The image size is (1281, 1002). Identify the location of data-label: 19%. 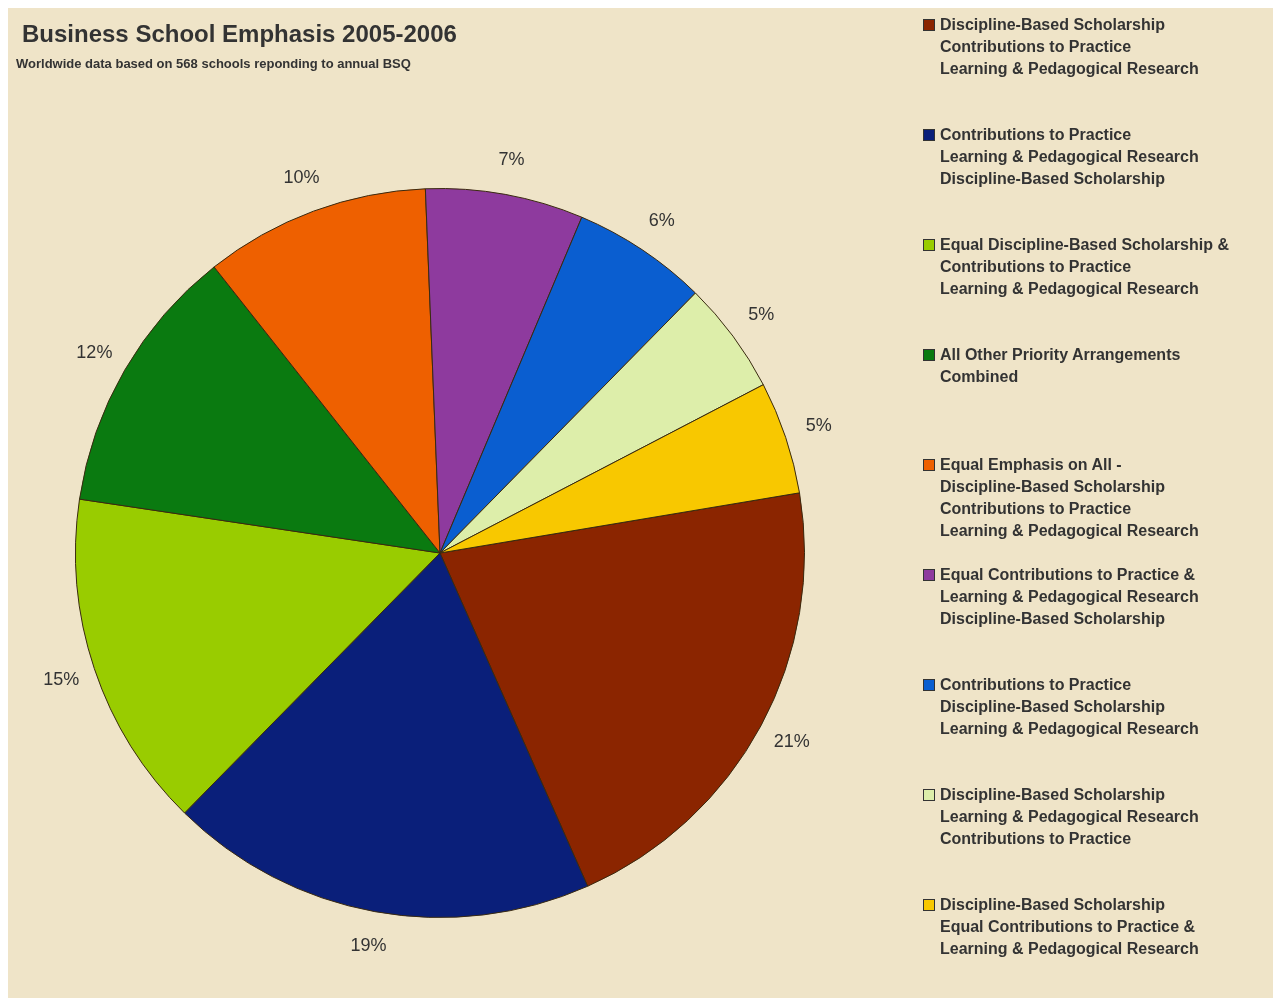
(368, 945).